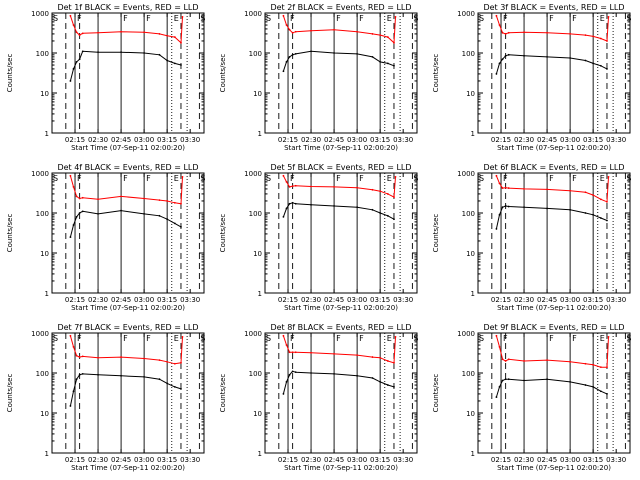 This screenshot has width=640, height=480. What do you see at coordinates (338, 211) in the screenshot?
I see `events-series-line` at bounding box center [338, 211].